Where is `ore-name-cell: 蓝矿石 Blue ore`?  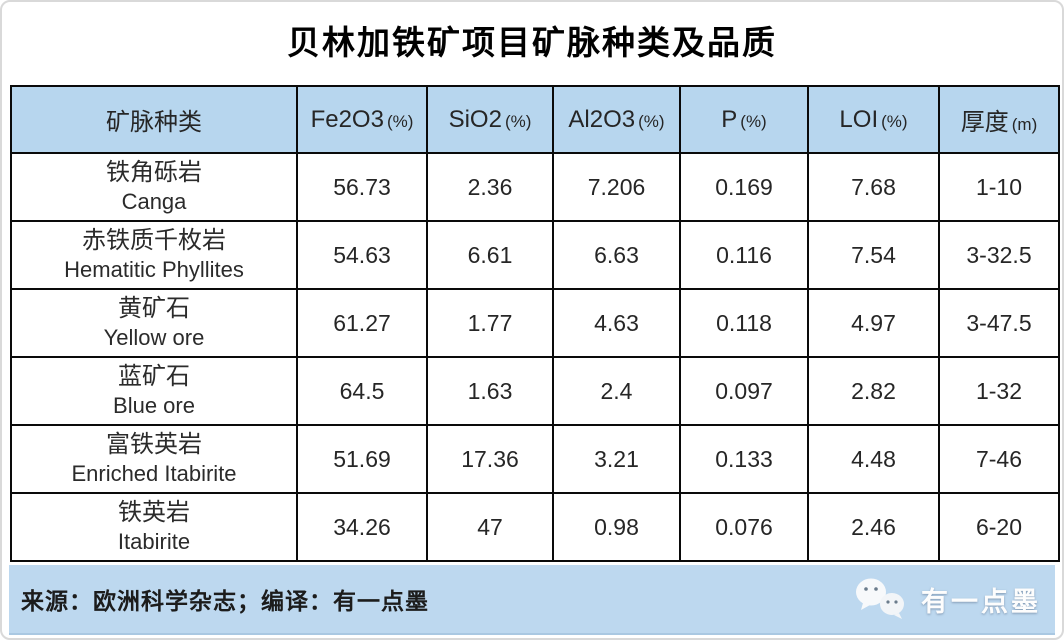
ore-name-cell: 蓝矿石 Blue ore is located at coordinates (154, 391).